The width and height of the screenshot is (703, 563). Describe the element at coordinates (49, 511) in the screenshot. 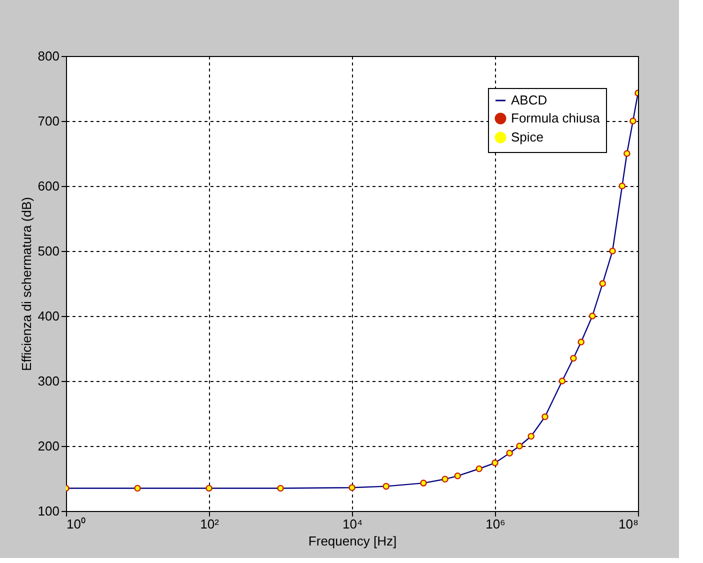

I see `y-tick-label: 100` at that location.